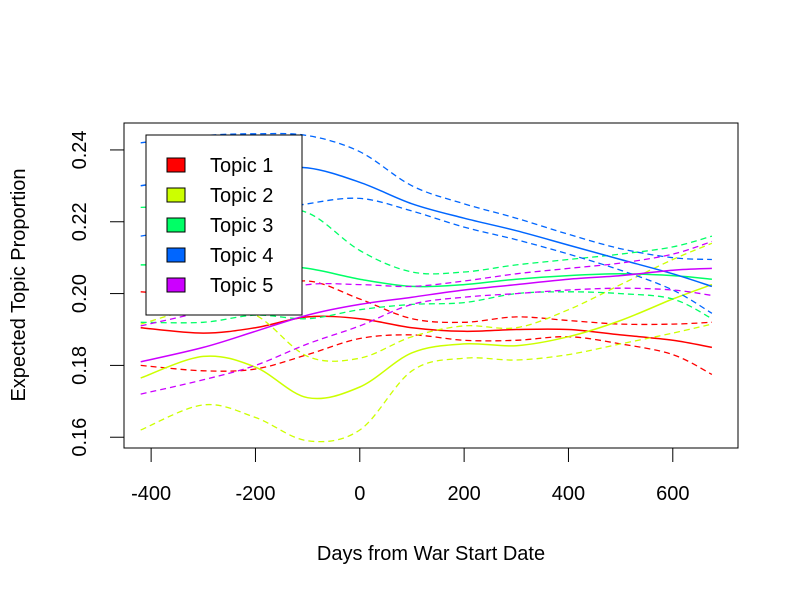 This screenshot has width=800, height=600. Describe the element at coordinates (80, 221) in the screenshot. I see `y-tick-label: 0.22` at that location.